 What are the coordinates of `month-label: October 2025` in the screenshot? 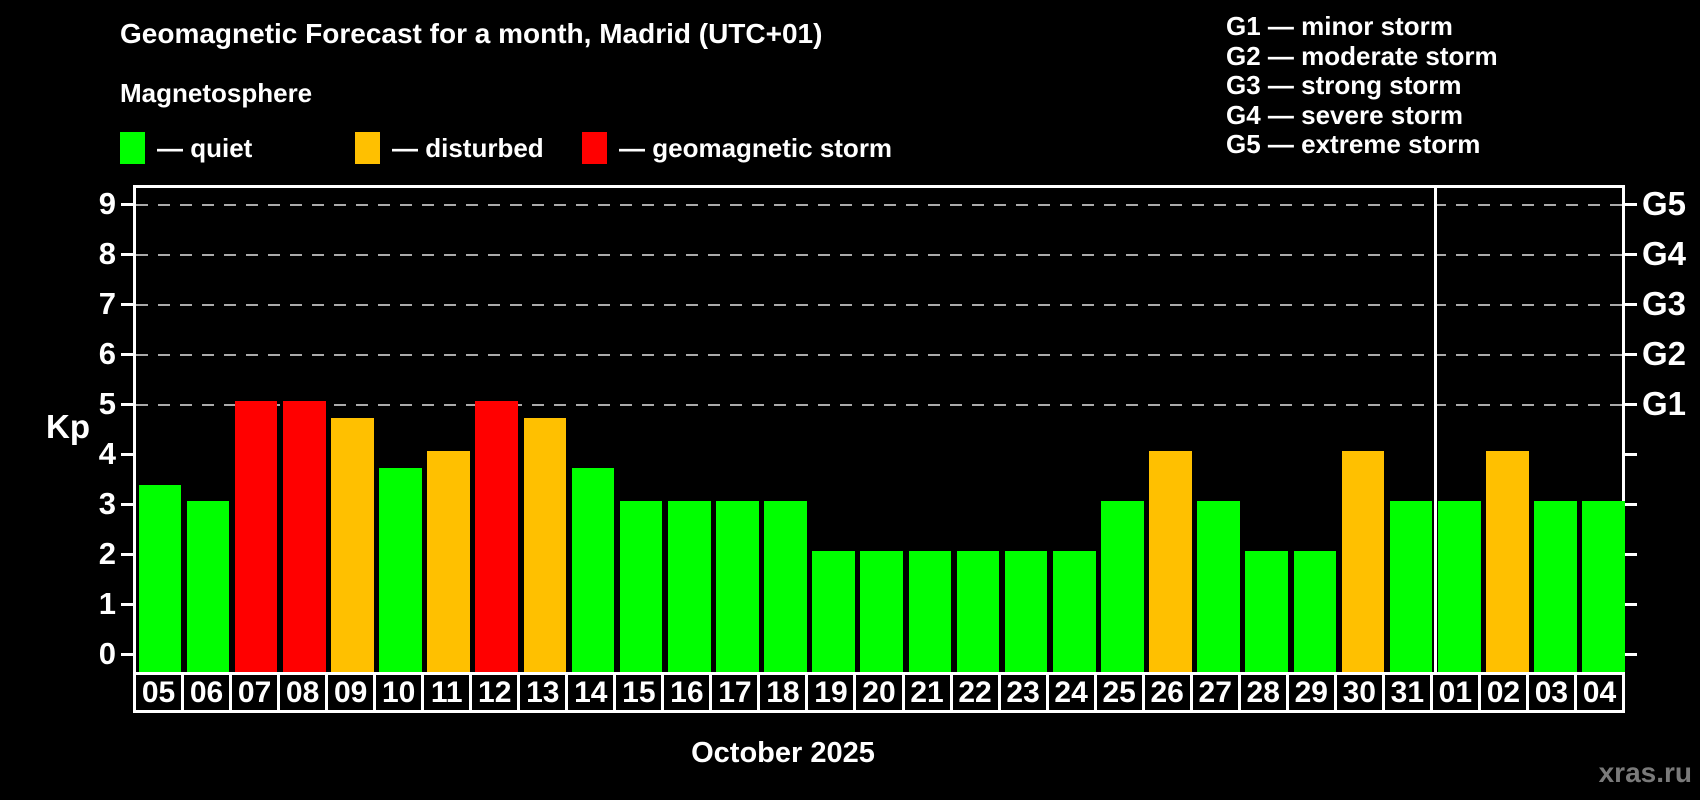 It's located at (783, 753).